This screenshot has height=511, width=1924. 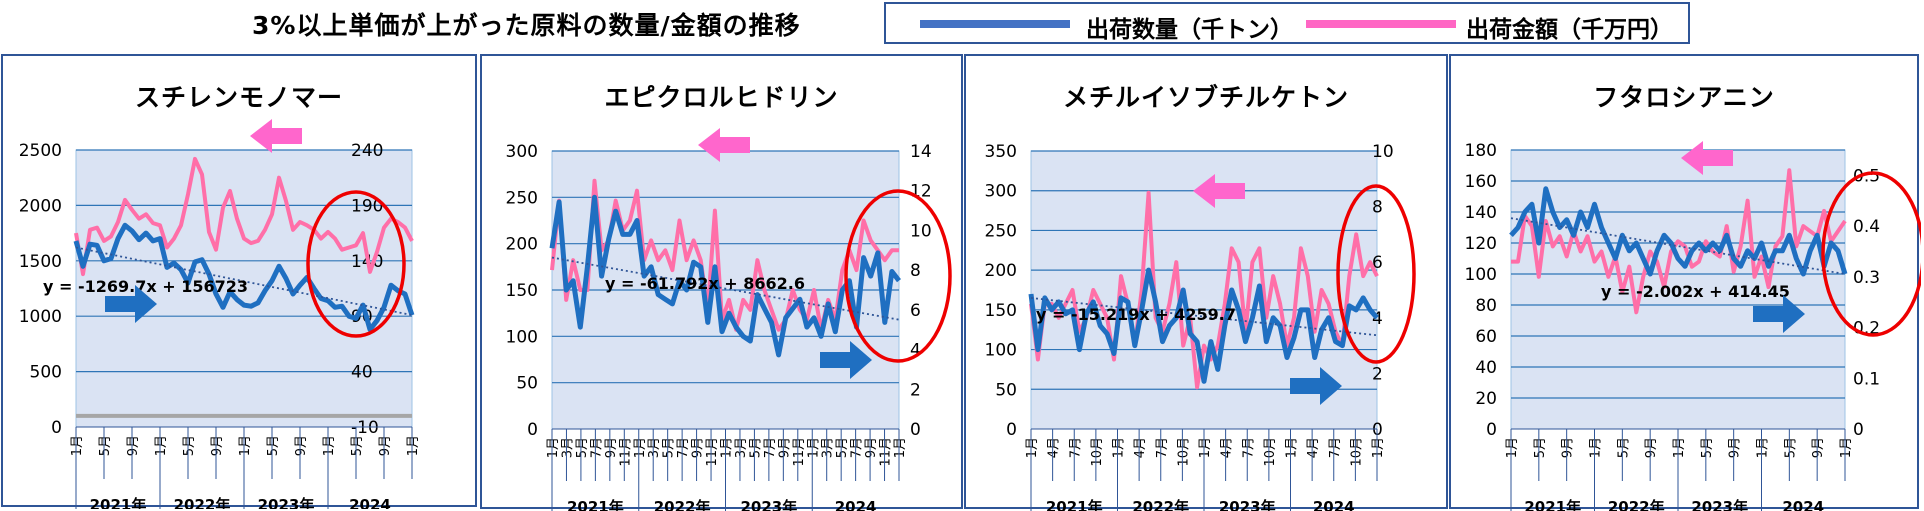 What do you see at coordinates (367, 151) in the screenshot?
I see `right-axis-tick-label: 240` at bounding box center [367, 151].